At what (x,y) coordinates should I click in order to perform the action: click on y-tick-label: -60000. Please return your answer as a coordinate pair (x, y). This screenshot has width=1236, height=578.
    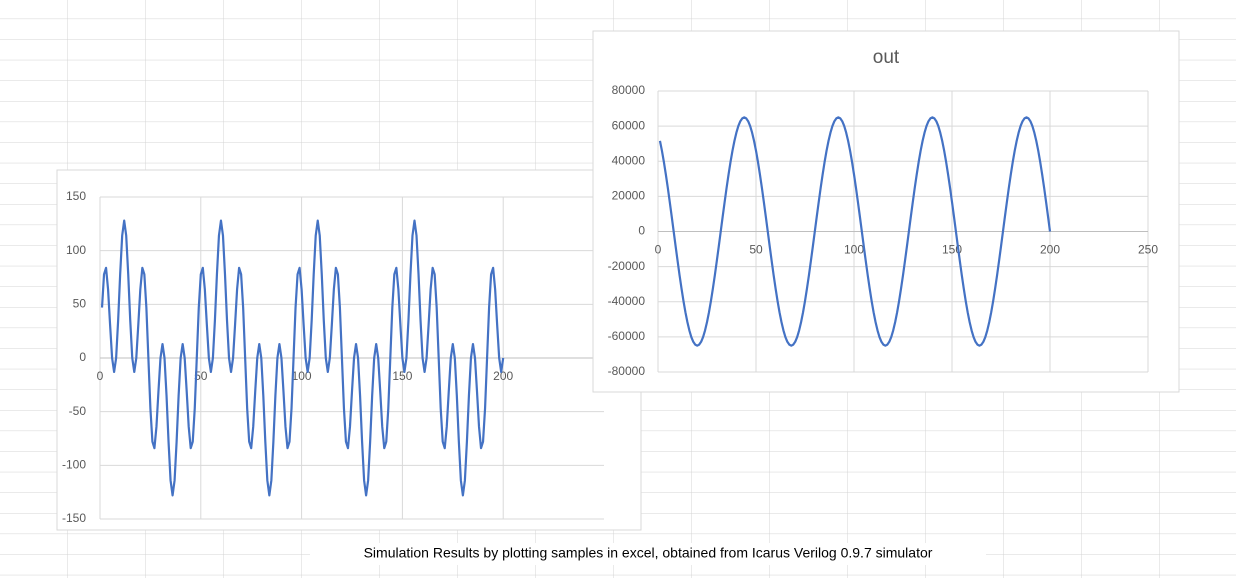
    Looking at the image, I should click on (627, 336).